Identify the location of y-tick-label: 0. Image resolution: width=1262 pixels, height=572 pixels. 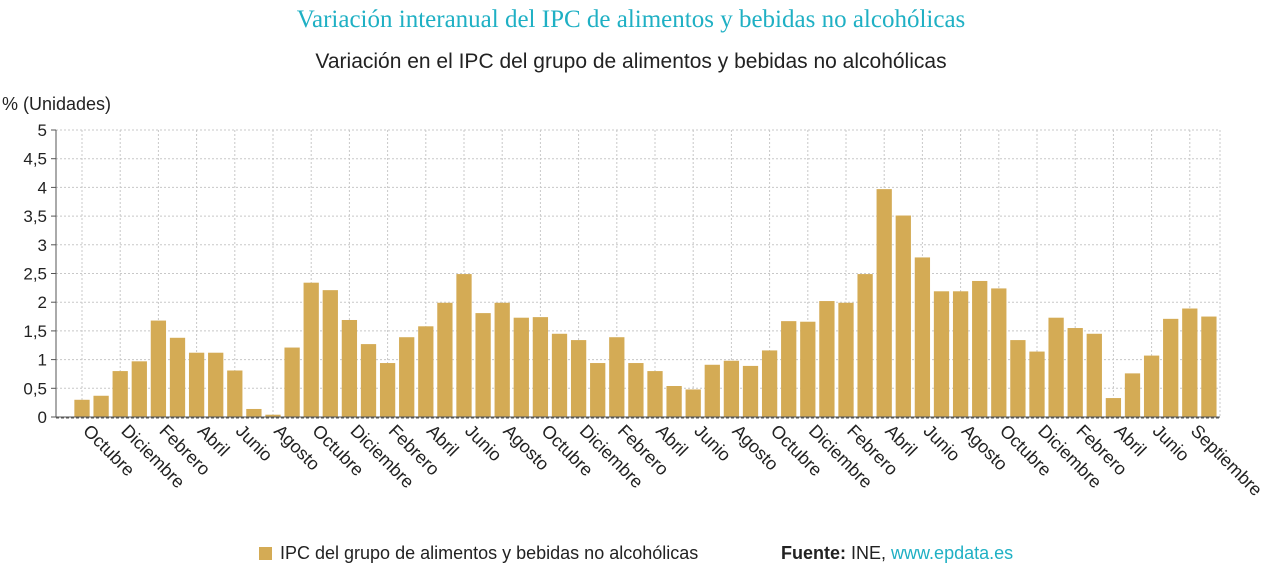
(42, 417).